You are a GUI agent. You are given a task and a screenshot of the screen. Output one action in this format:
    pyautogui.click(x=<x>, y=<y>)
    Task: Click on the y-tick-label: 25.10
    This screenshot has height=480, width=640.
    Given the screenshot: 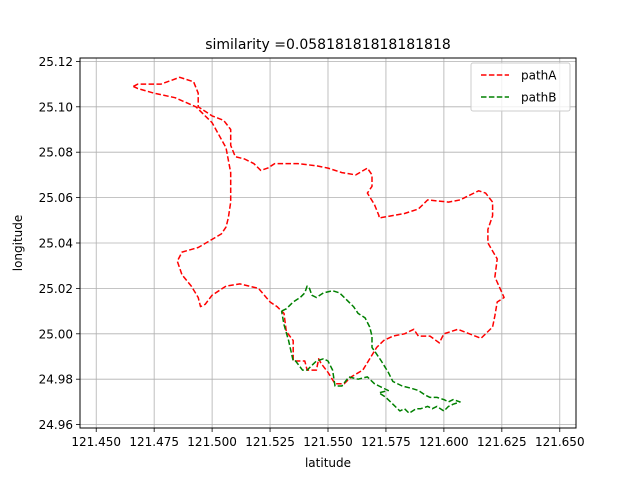 What is the action you would take?
    pyautogui.click(x=56, y=107)
    